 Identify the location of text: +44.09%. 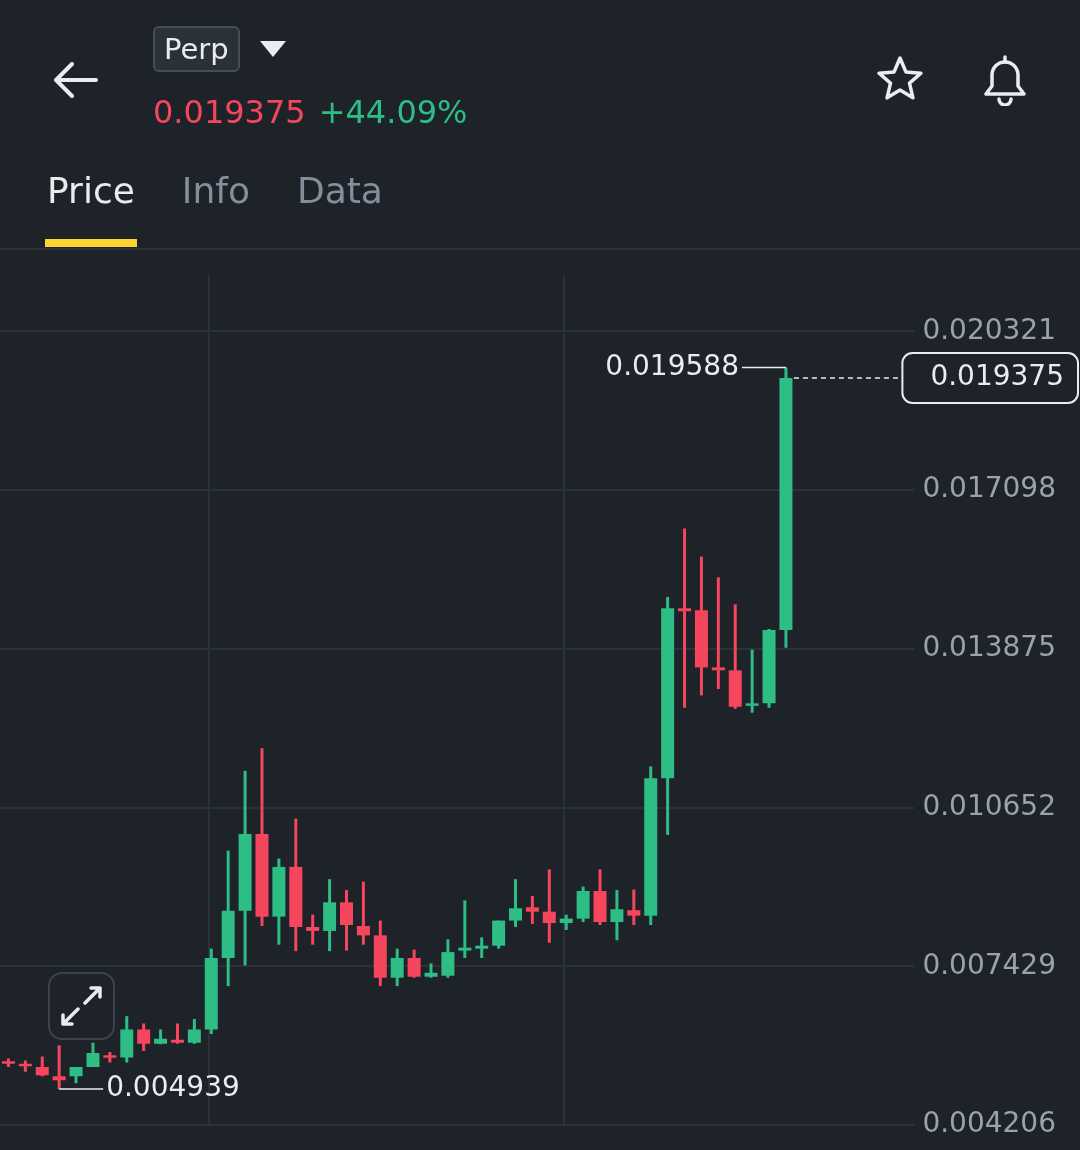
(393, 112).